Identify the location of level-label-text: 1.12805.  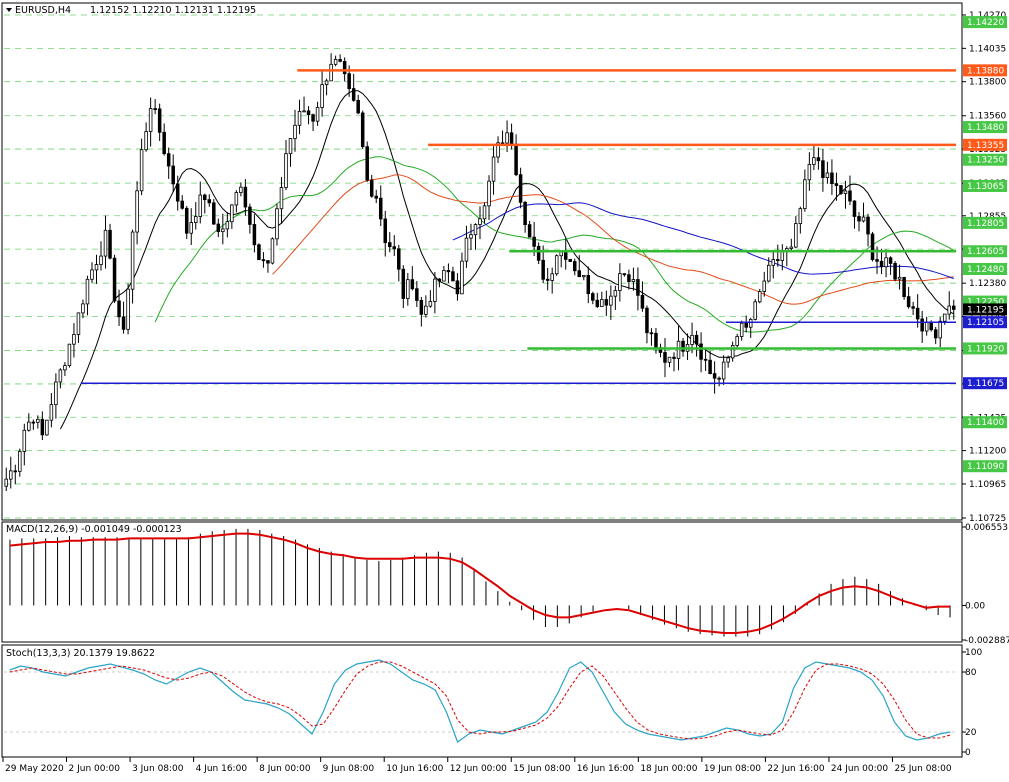
(985, 224).